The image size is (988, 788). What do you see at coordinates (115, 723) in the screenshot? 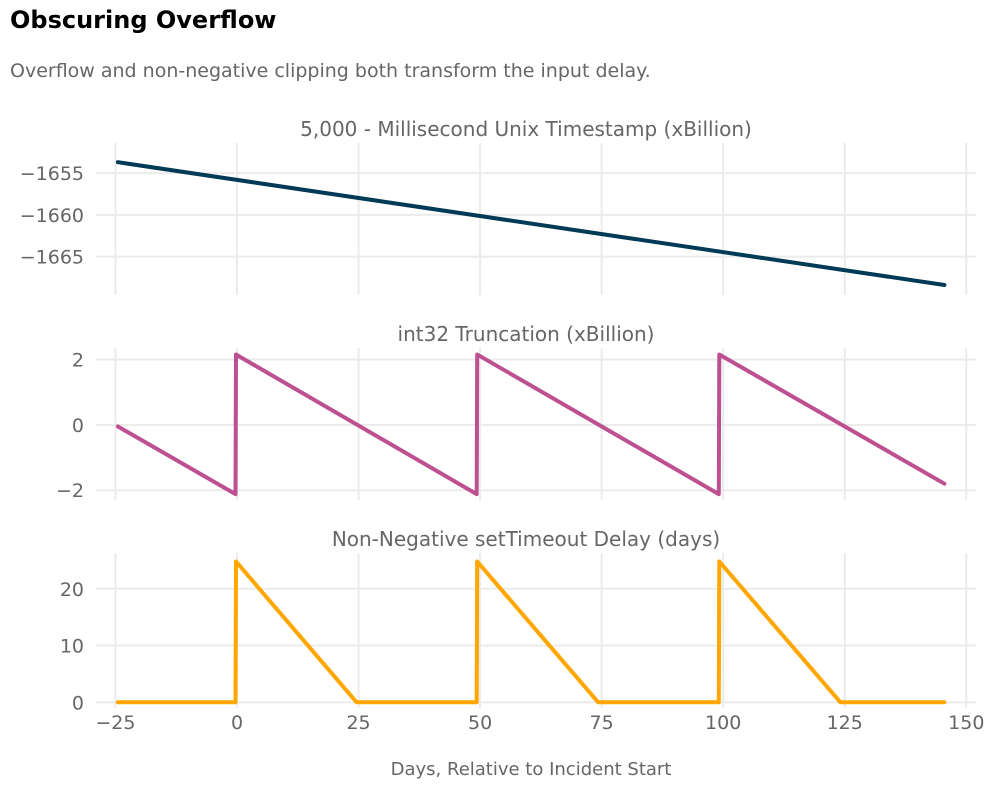
I see `x-tick-label: −25` at bounding box center [115, 723].